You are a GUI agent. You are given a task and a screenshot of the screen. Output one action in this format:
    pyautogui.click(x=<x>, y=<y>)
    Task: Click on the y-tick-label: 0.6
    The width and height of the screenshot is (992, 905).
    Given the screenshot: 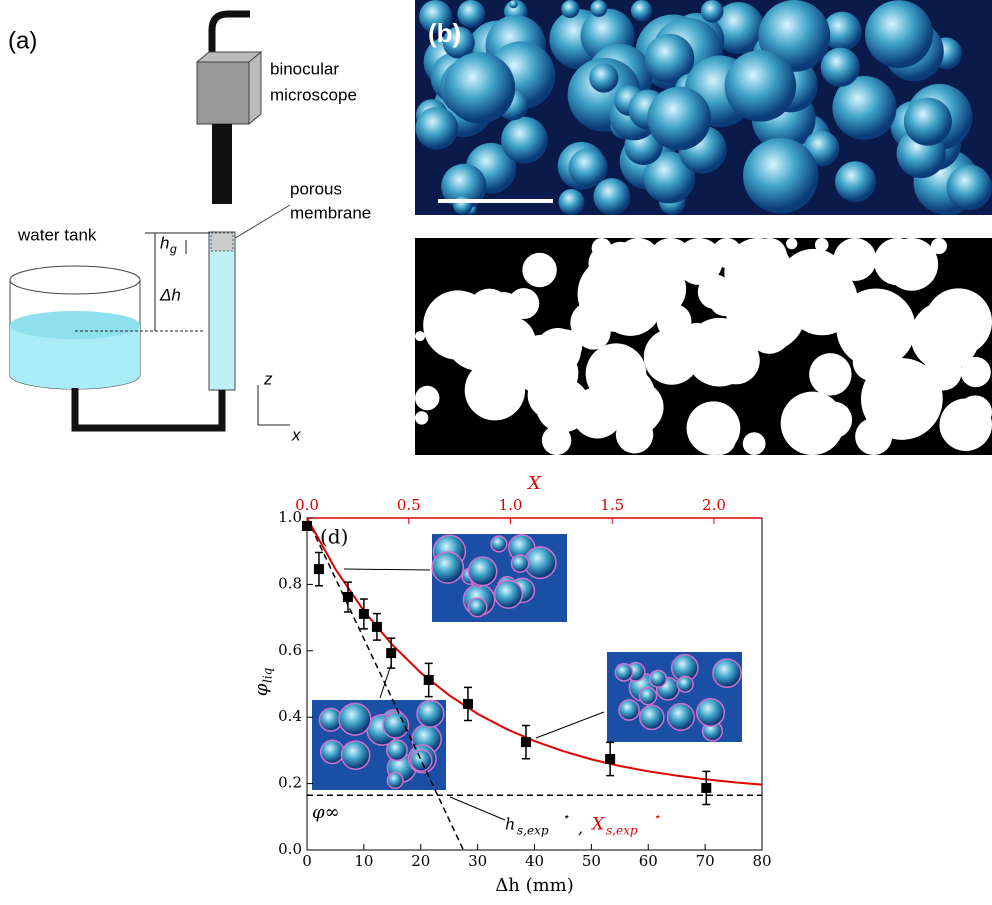 What is the action you would take?
    pyautogui.click(x=290, y=650)
    